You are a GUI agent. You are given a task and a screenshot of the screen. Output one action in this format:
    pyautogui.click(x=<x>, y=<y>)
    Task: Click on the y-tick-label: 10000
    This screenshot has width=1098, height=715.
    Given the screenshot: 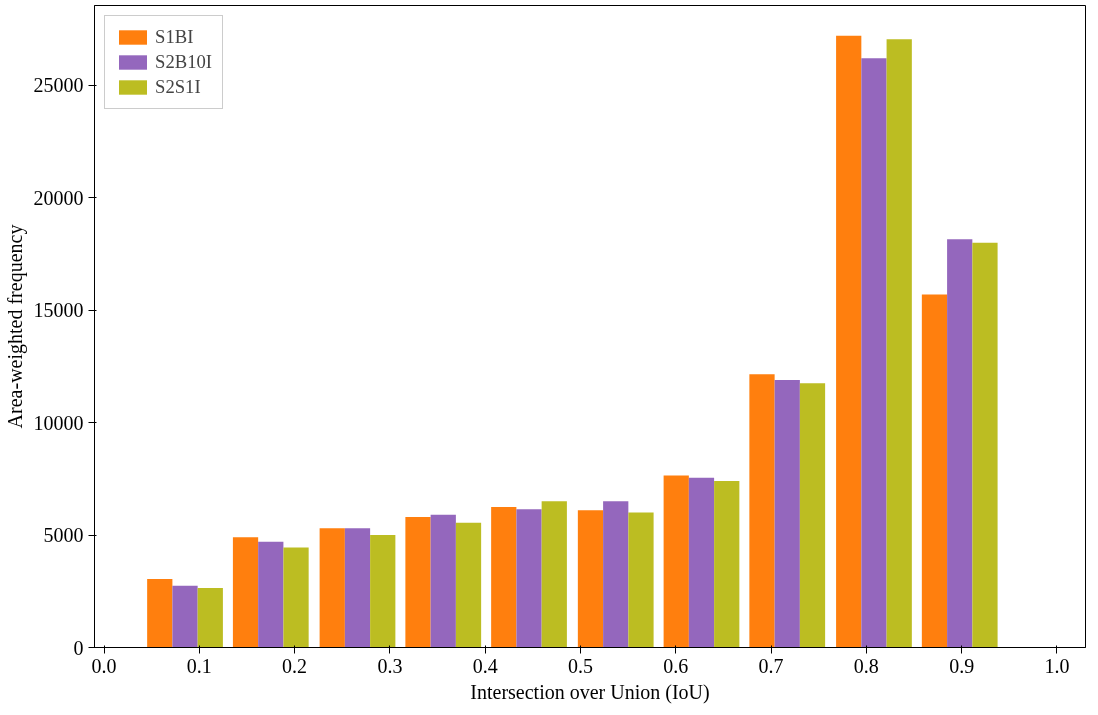 What is the action you would take?
    pyautogui.click(x=58, y=422)
    